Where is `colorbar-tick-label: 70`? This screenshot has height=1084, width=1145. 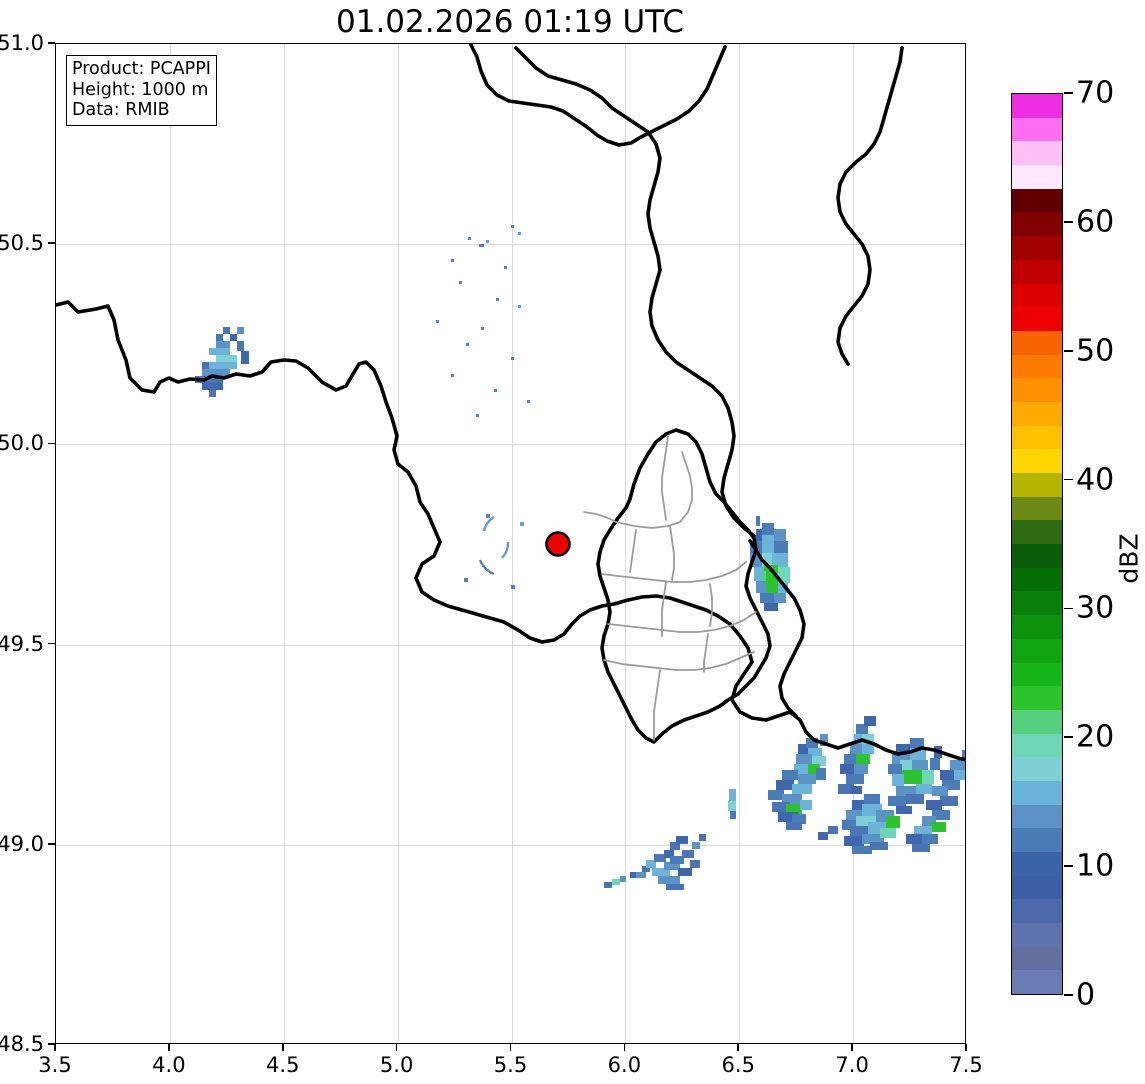 colorbar-tick-label: 70 is located at coordinates (1095, 93).